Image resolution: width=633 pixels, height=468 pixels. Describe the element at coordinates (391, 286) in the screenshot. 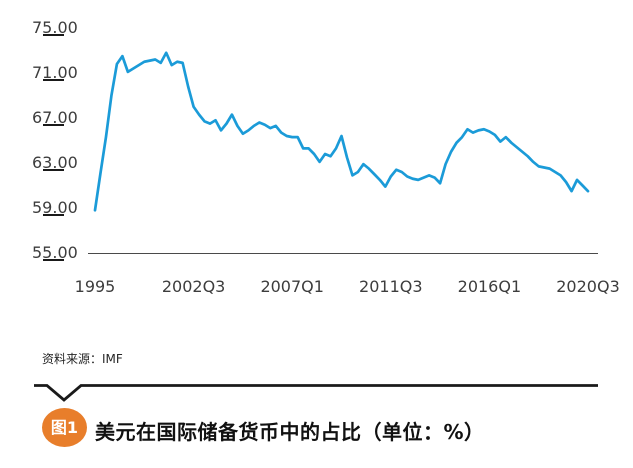

I see `x-axis-tick-label: 2011Q3` at that location.